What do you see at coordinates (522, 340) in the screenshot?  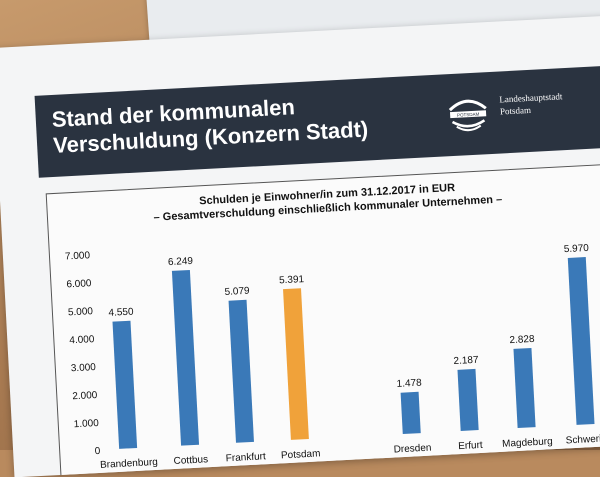 I see `value-label: 2.828` at bounding box center [522, 340].